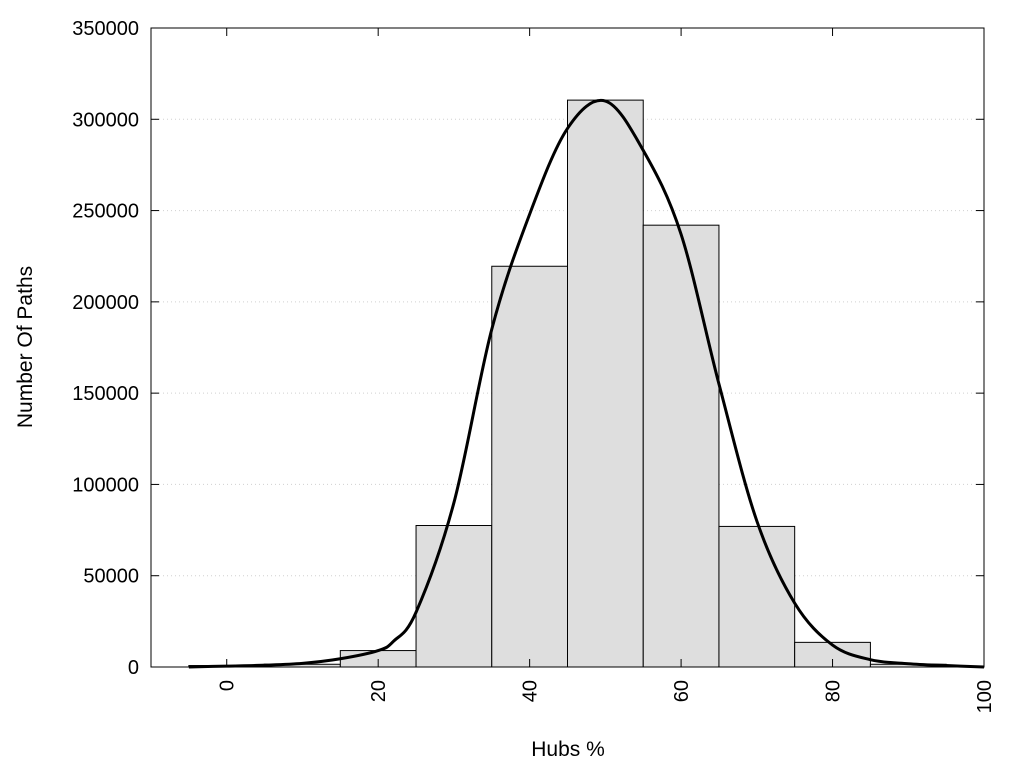 The height and width of the screenshot is (773, 1024). What do you see at coordinates (133, 668) in the screenshot?
I see `y-tick-label: 0` at bounding box center [133, 668].